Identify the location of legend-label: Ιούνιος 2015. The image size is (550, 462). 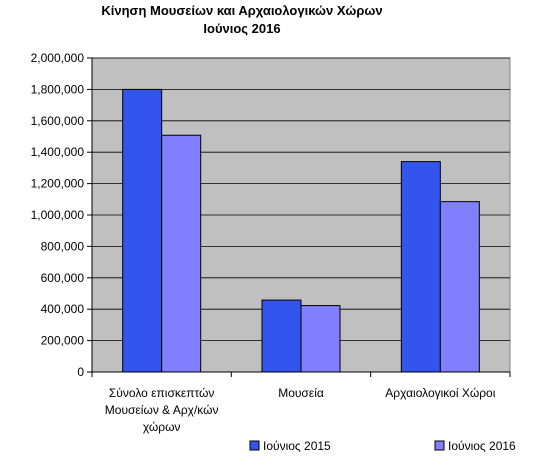
(297, 446).